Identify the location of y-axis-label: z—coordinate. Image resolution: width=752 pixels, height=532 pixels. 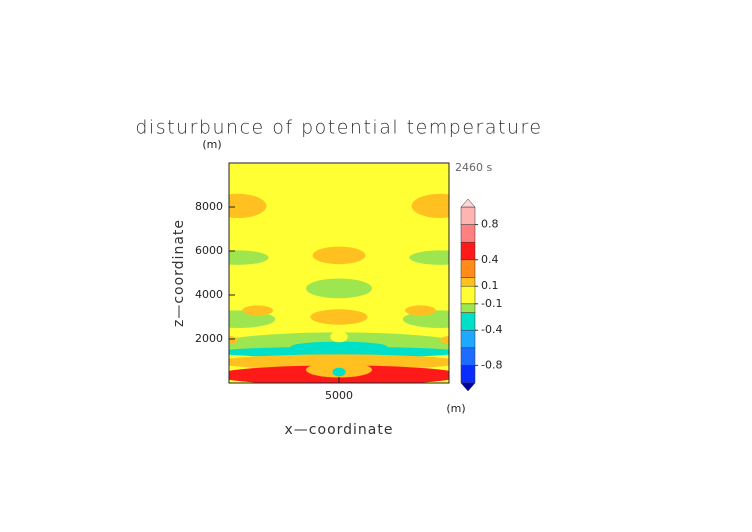
(179, 273).